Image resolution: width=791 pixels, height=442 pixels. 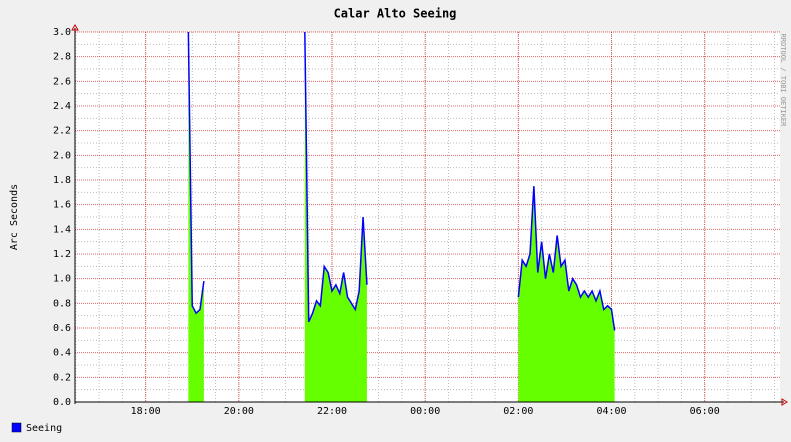 What do you see at coordinates (332, 411) in the screenshot?
I see `x-tick-label: 22:00` at bounding box center [332, 411].